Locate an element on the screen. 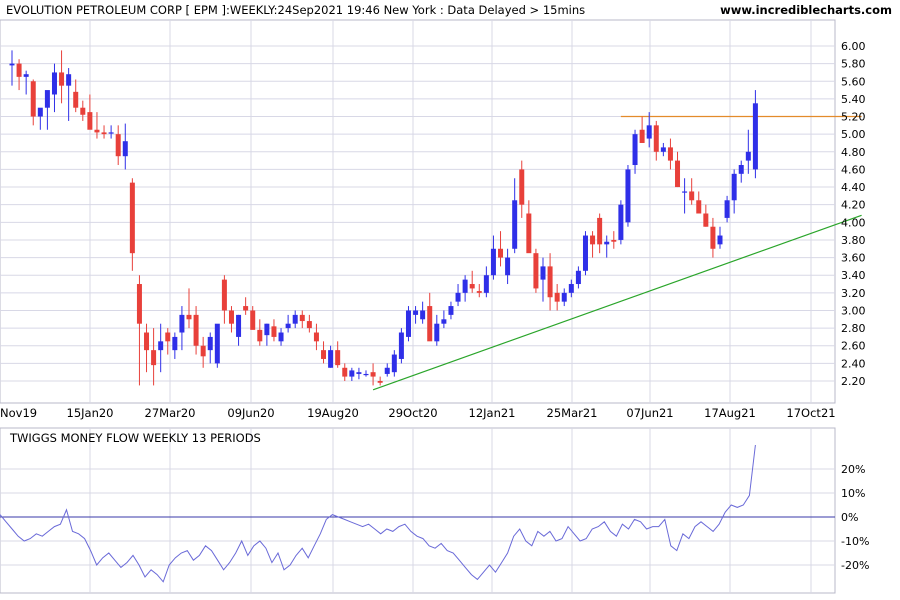  price-tick-label: 3.60 is located at coordinates (853, 258).